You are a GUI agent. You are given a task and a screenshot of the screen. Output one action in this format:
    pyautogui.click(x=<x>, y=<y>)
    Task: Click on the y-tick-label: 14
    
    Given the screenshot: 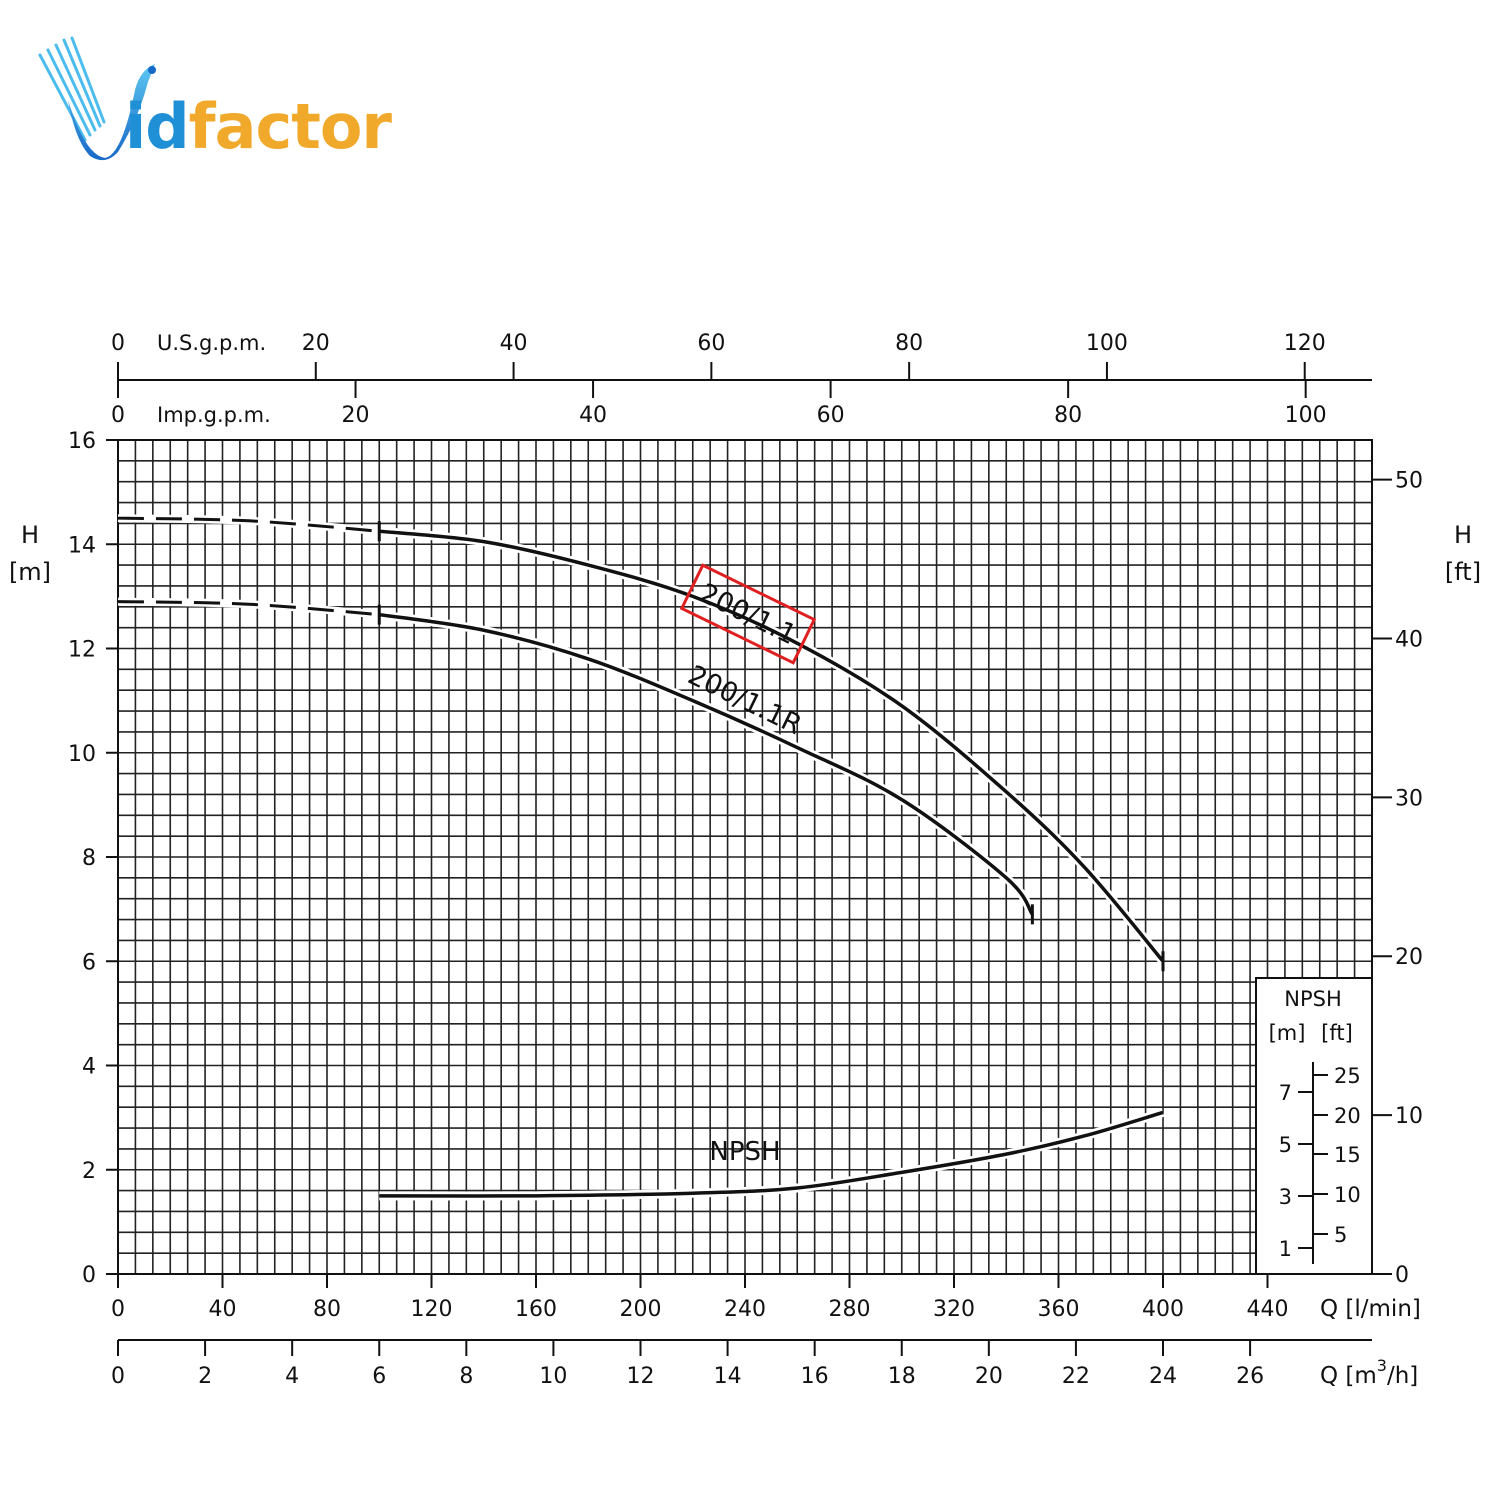 What is the action you would take?
    pyautogui.click(x=82, y=545)
    